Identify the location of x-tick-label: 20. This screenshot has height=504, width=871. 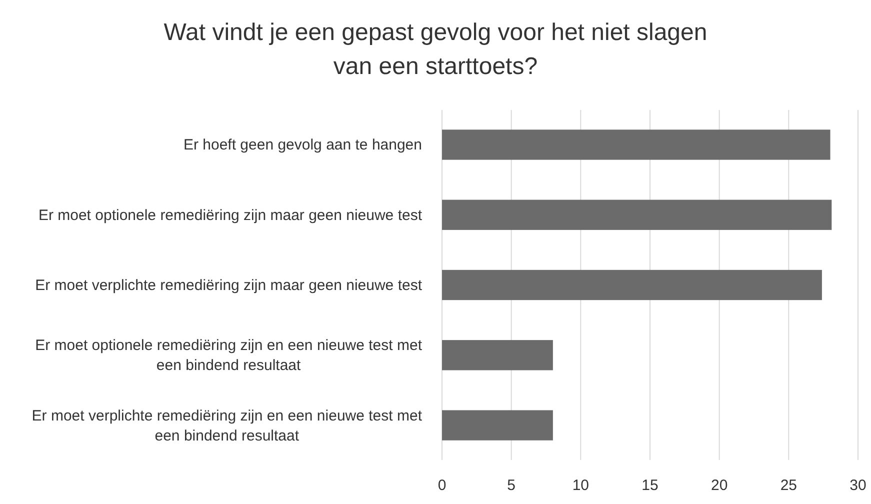
(719, 485).